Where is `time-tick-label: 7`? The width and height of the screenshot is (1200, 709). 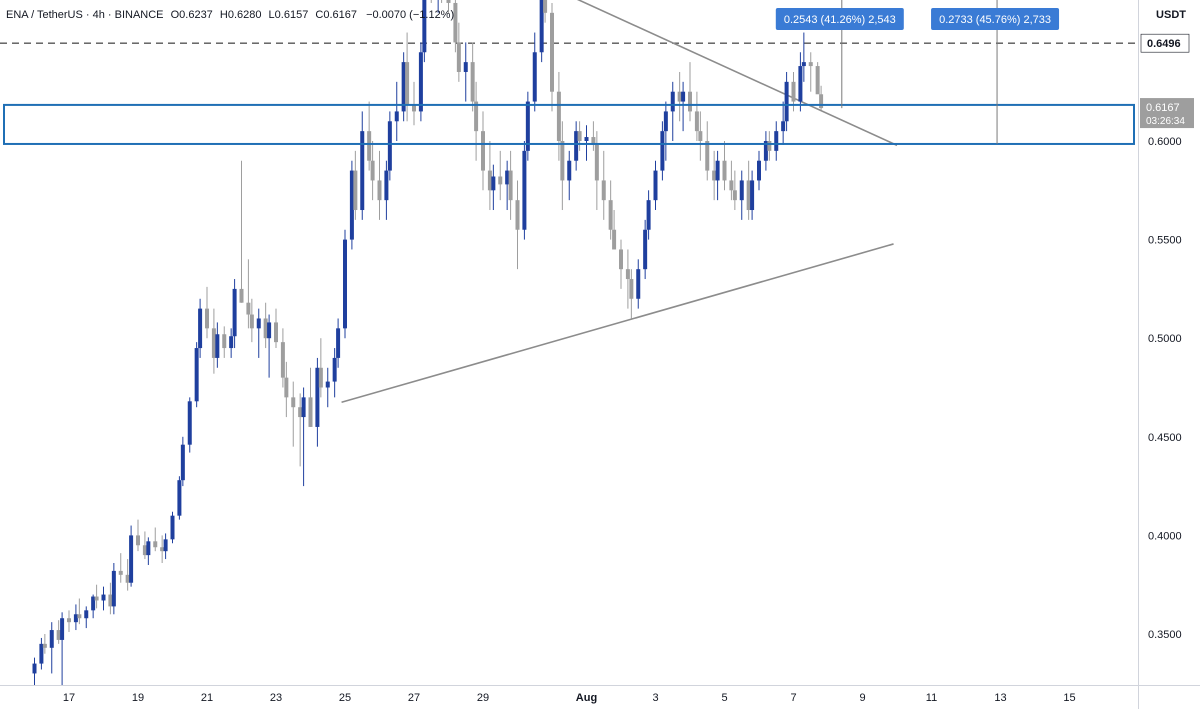 time-tick-label: 7 is located at coordinates (793, 698).